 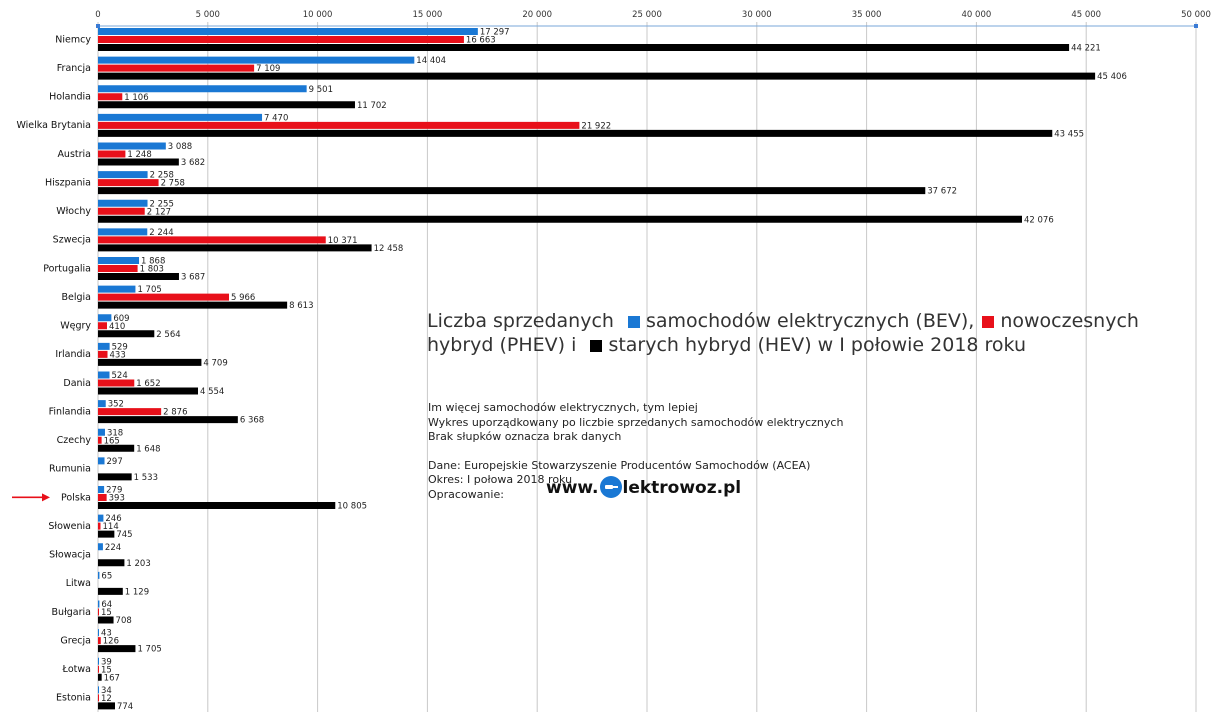 What do you see at coordinates (1196, 26) in the screenshot?
I see `axis-handle` at bounding box center [1196, 26].